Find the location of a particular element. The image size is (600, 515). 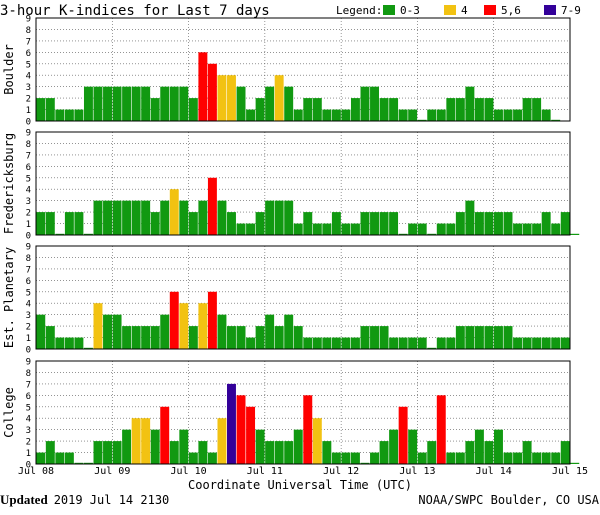

y-tick-label: 5 is located at coordinates (28, 65).